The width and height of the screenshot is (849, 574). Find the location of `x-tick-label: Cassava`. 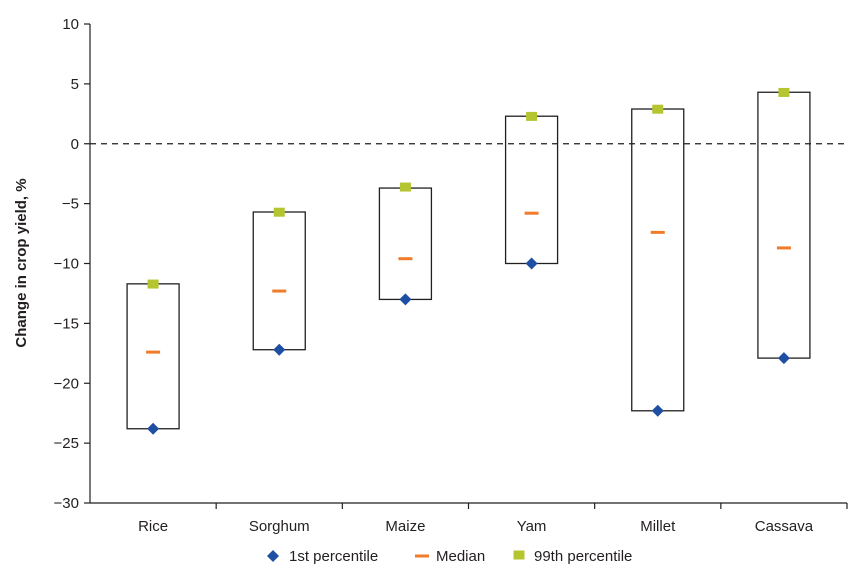

x-tick-label: Cassava is located at coordinates (784, 526).